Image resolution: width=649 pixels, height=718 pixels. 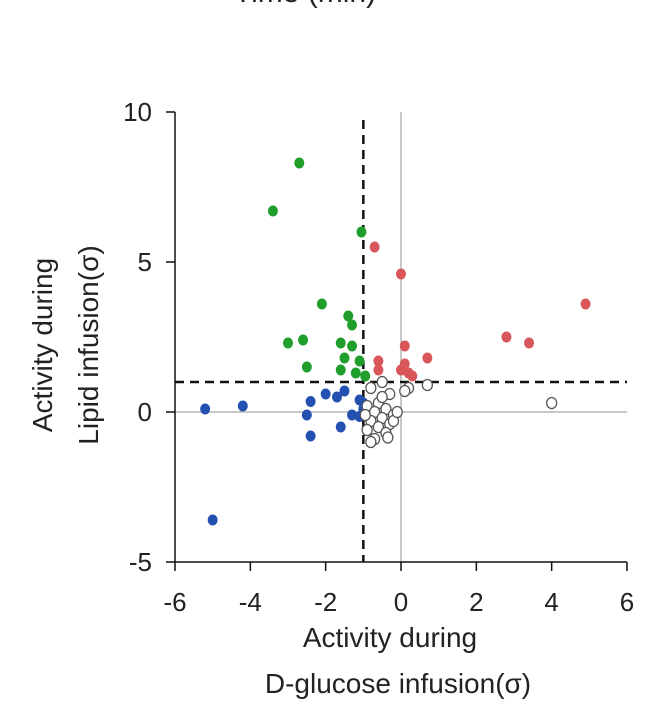 What do you see at coordinates (250, 602) in the screenshot?
I see `x-tick-label: -4` at bounding box center [250, 602].